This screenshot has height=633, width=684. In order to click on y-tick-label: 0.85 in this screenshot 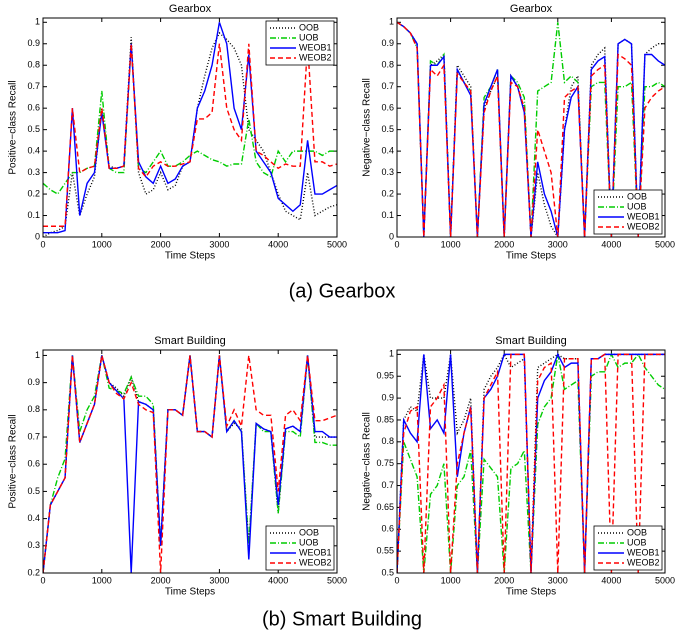, I will do `click(385, 419)`.